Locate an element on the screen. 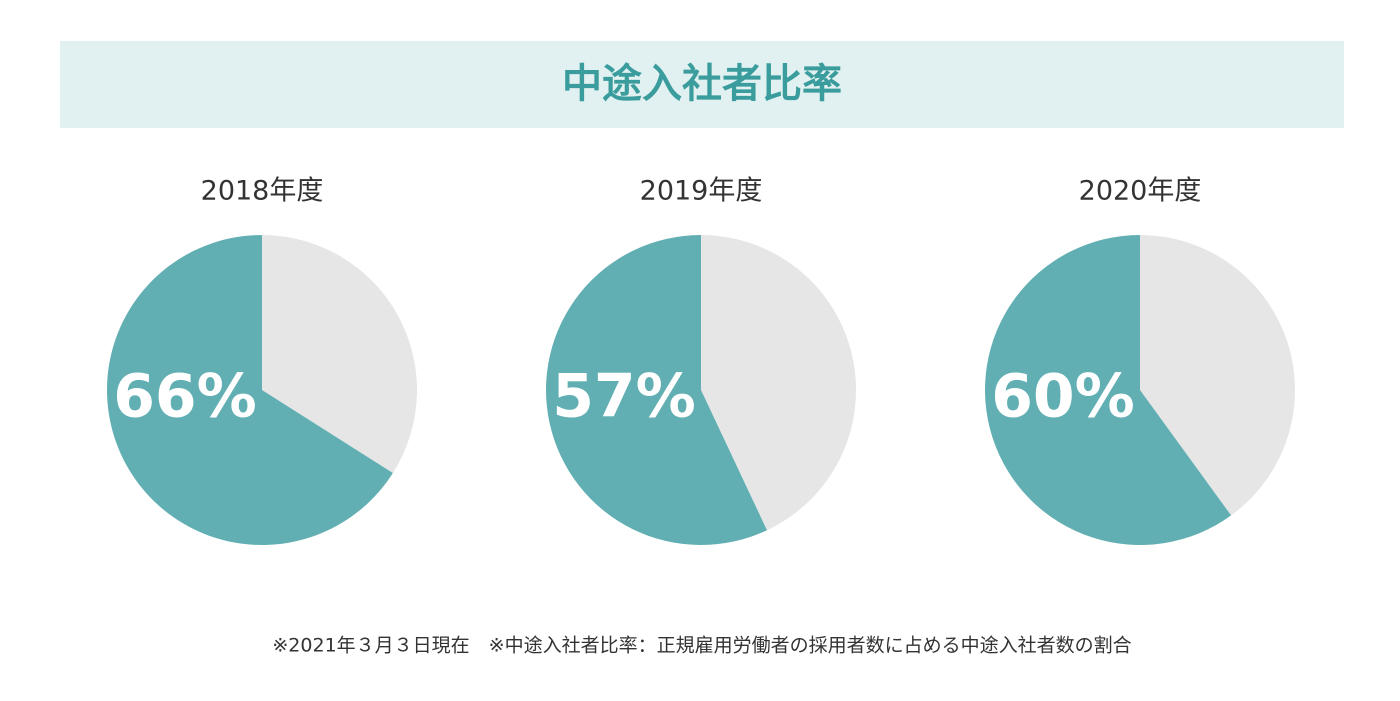 The image size is (1400, 701). value-label: 66% is located at coordinates (185, 397).